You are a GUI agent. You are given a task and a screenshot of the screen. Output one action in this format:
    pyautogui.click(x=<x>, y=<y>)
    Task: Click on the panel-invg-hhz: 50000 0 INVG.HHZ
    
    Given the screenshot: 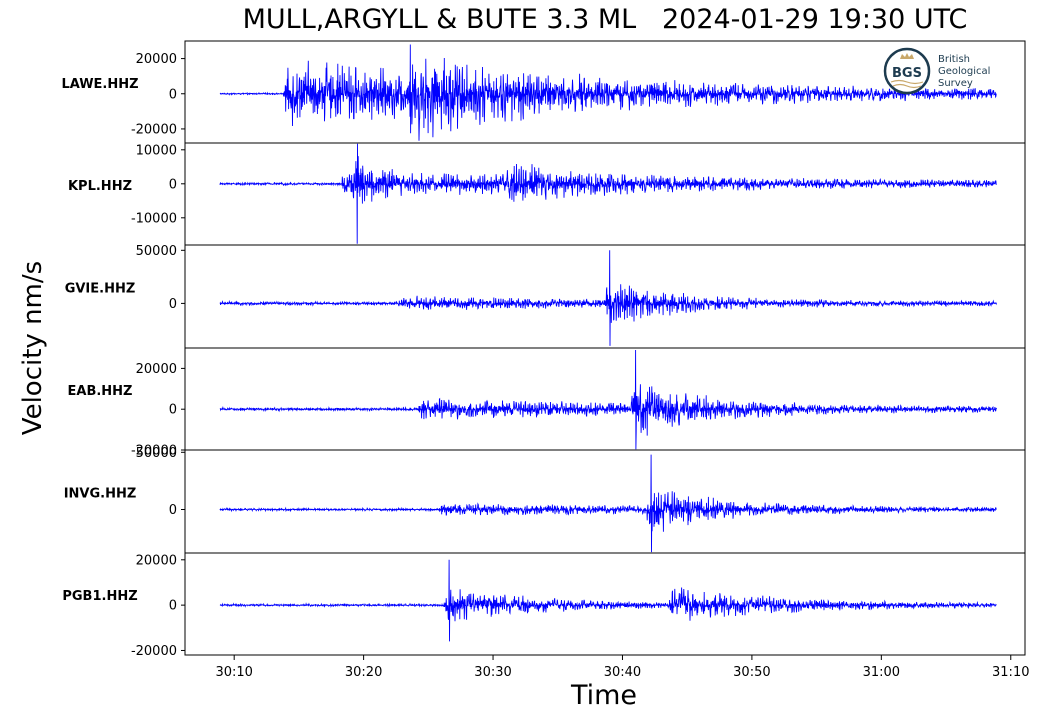 What is the action you would take?
    pyautogui.click(x=545, y=500)
    